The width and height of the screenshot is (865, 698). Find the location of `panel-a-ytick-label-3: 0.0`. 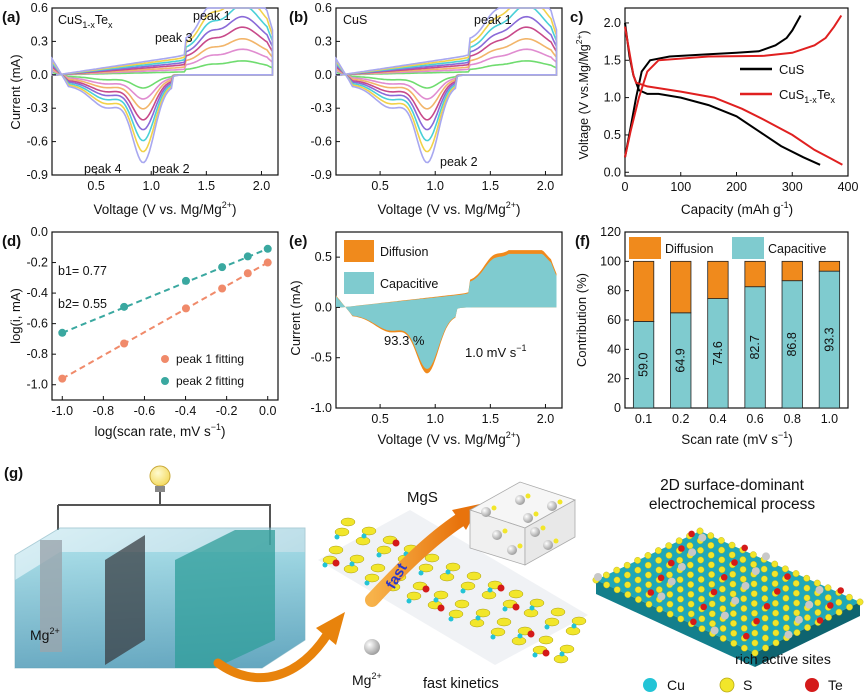

panel-a-ytick-label-3: 0.0 is located at coordinates (39, 75).